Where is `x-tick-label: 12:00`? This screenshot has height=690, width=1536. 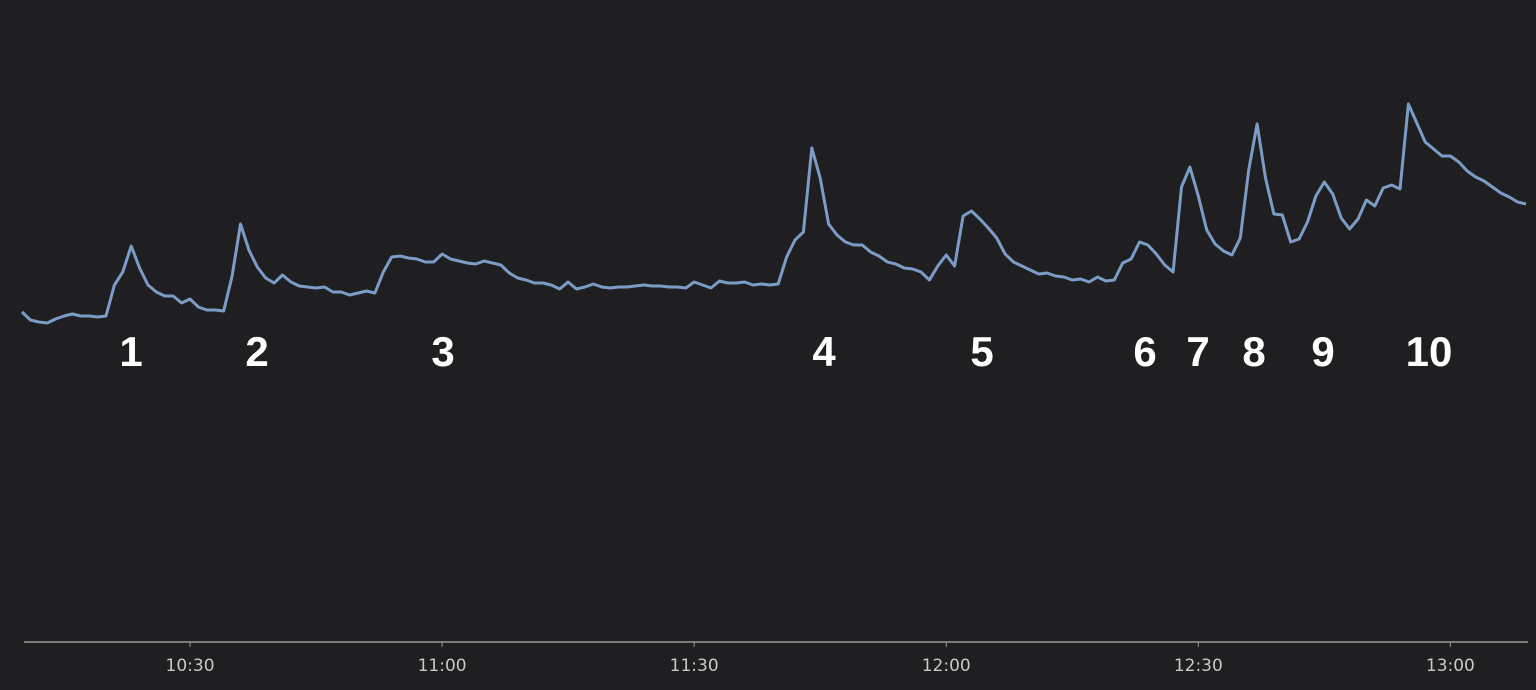
x-tick-label: 12:00 is located at coordinates (946, 666).